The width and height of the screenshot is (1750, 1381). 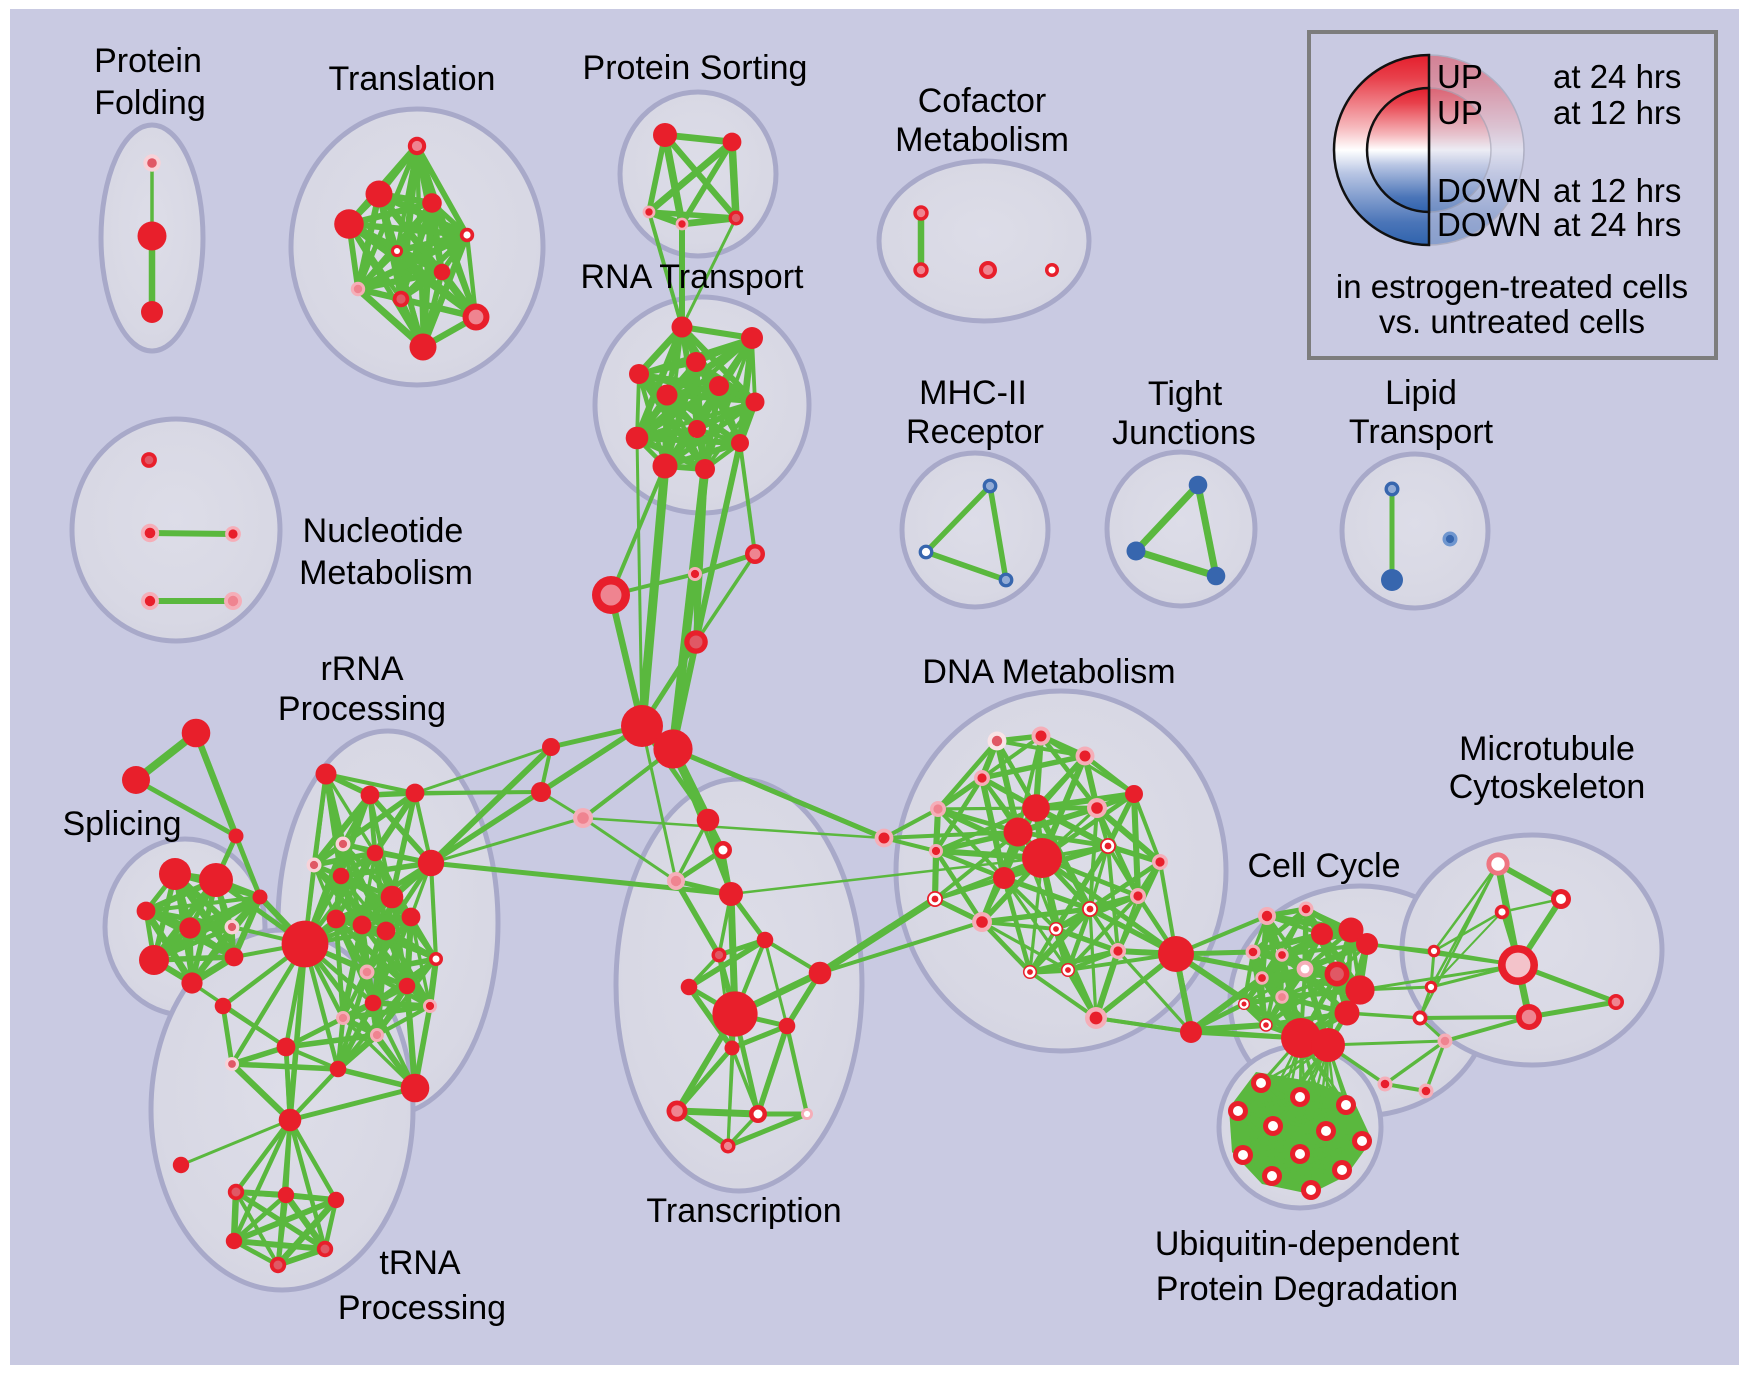 I want to click on svg-text: Transport, so click(x=1421, y=432).